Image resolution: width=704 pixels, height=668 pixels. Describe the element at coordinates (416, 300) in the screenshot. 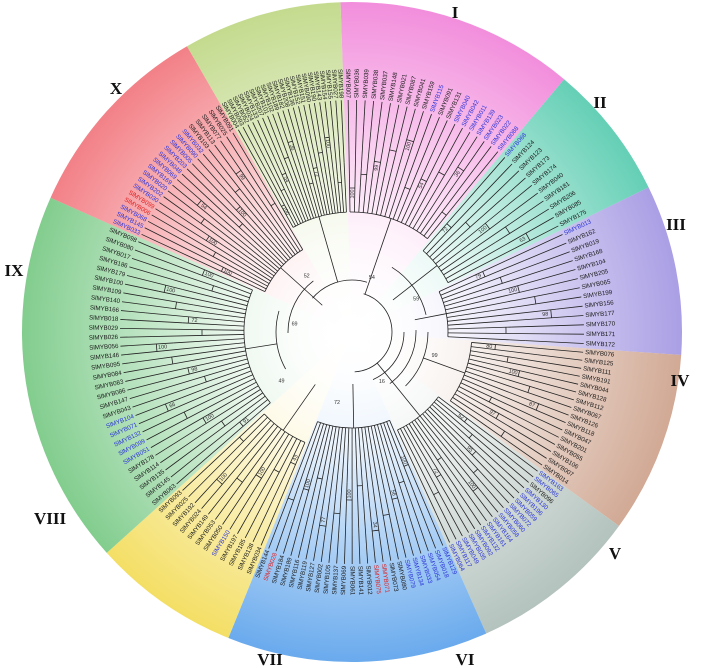

I see `bootstrap-value: 59` at that location.